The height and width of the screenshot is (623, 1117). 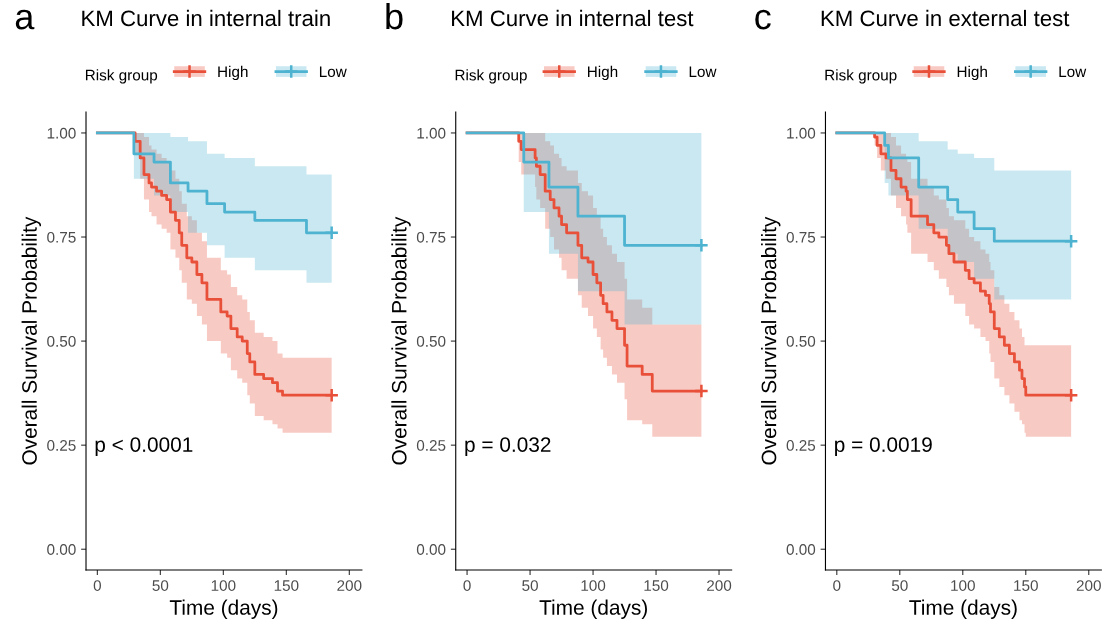 What do you see at coordinates (763, 19) in the screenshot?
I see `text: c` at bounding box center [763, 19].